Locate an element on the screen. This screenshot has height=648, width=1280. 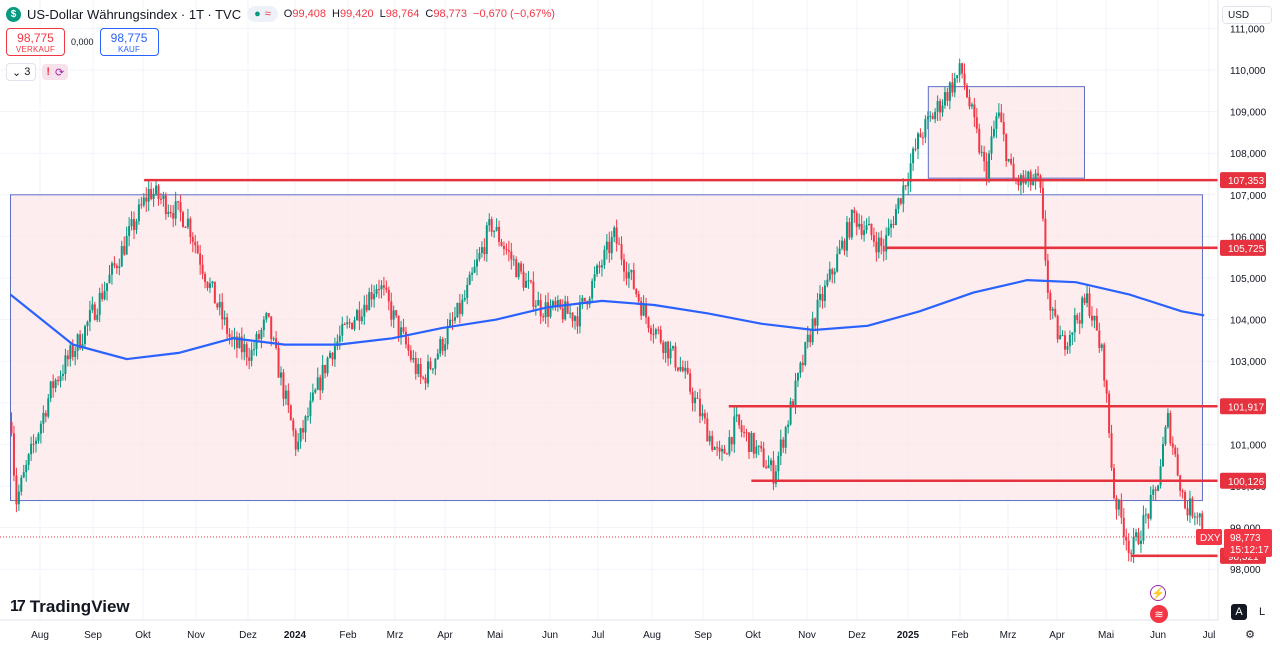
sell-button: 98,775 VERKAUF is located at coordinates (35, 42).